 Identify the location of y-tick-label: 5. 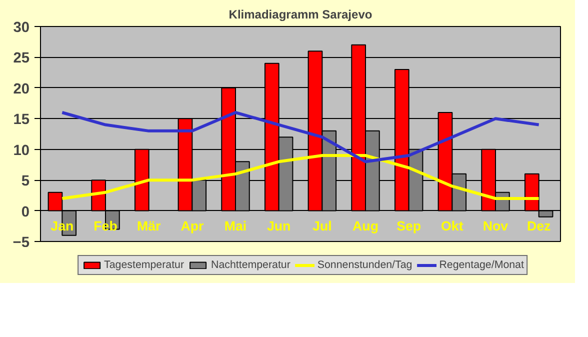
(25, 182).